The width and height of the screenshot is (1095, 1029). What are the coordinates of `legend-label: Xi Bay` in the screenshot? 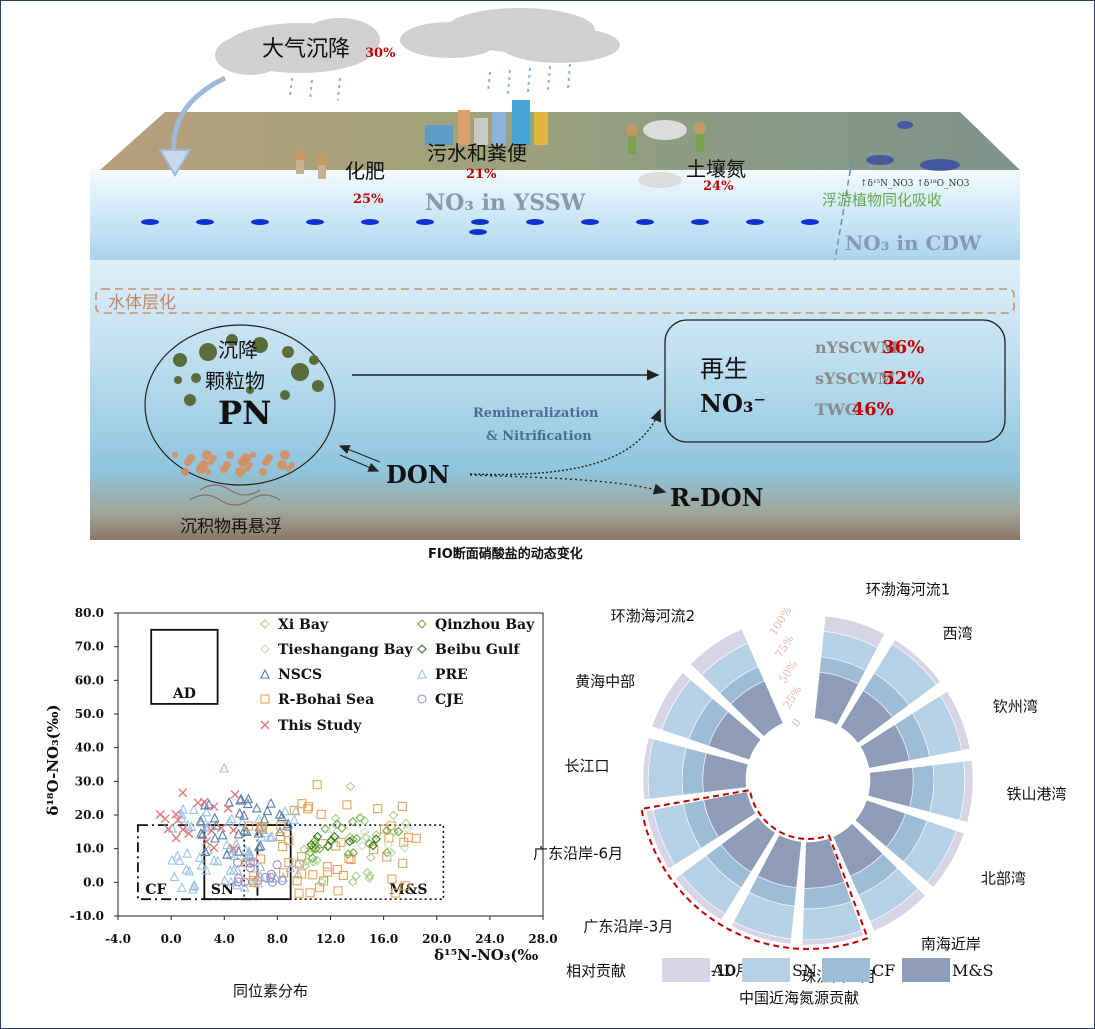 It's located at (303, 625).